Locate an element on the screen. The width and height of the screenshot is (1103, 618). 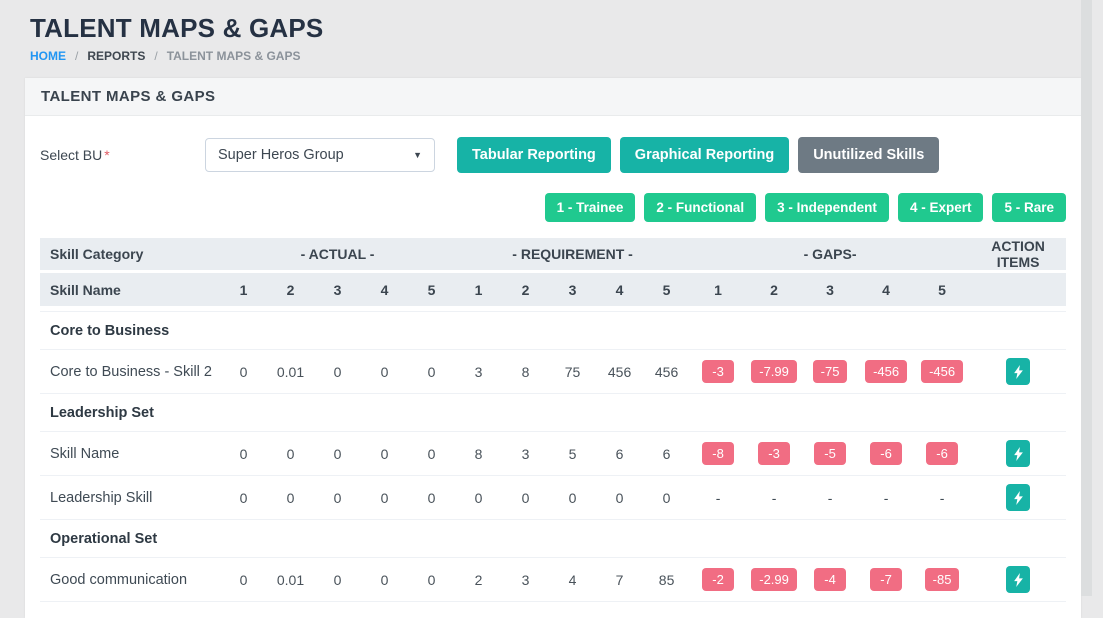
col-header-gaps-level-3: 3 is located at coordinates (830, 292).